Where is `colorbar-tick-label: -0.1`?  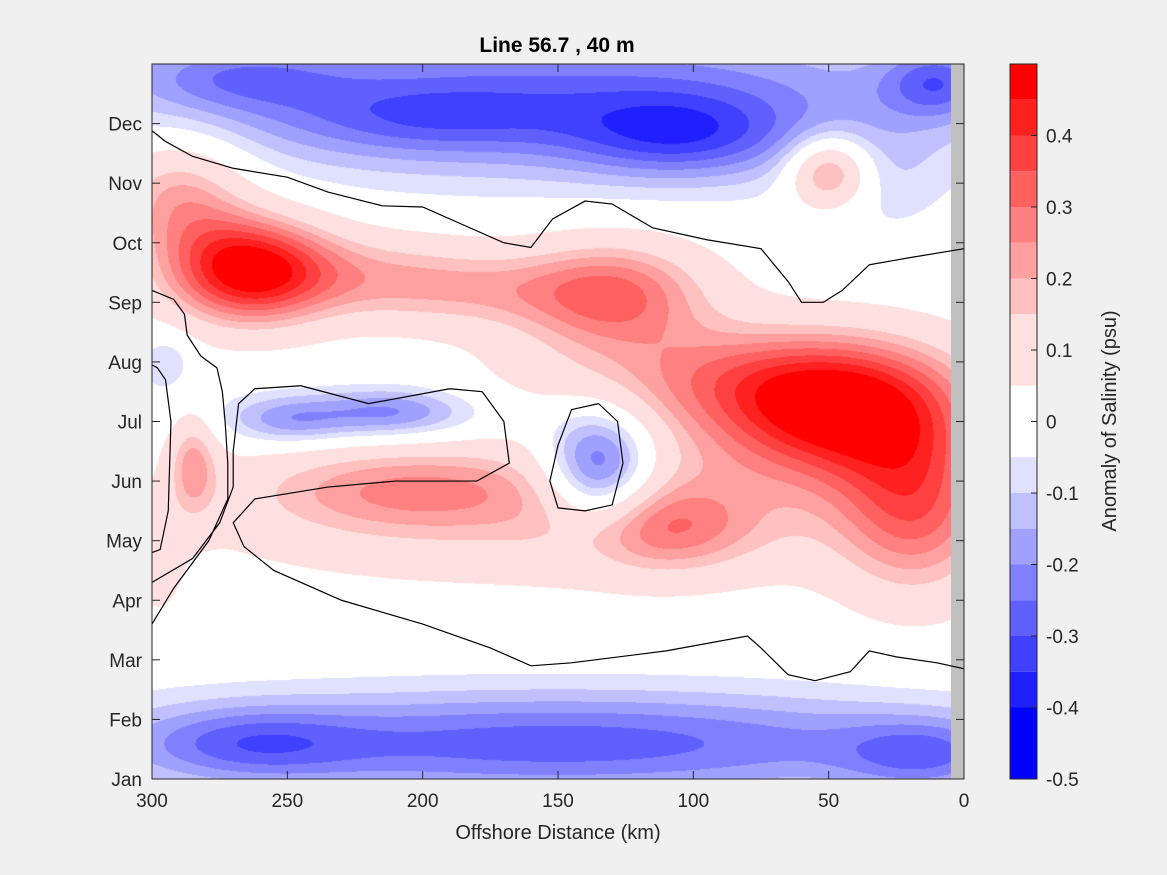 colorbar-tick-label: -0.1 is located at coordinates (1062, 494).